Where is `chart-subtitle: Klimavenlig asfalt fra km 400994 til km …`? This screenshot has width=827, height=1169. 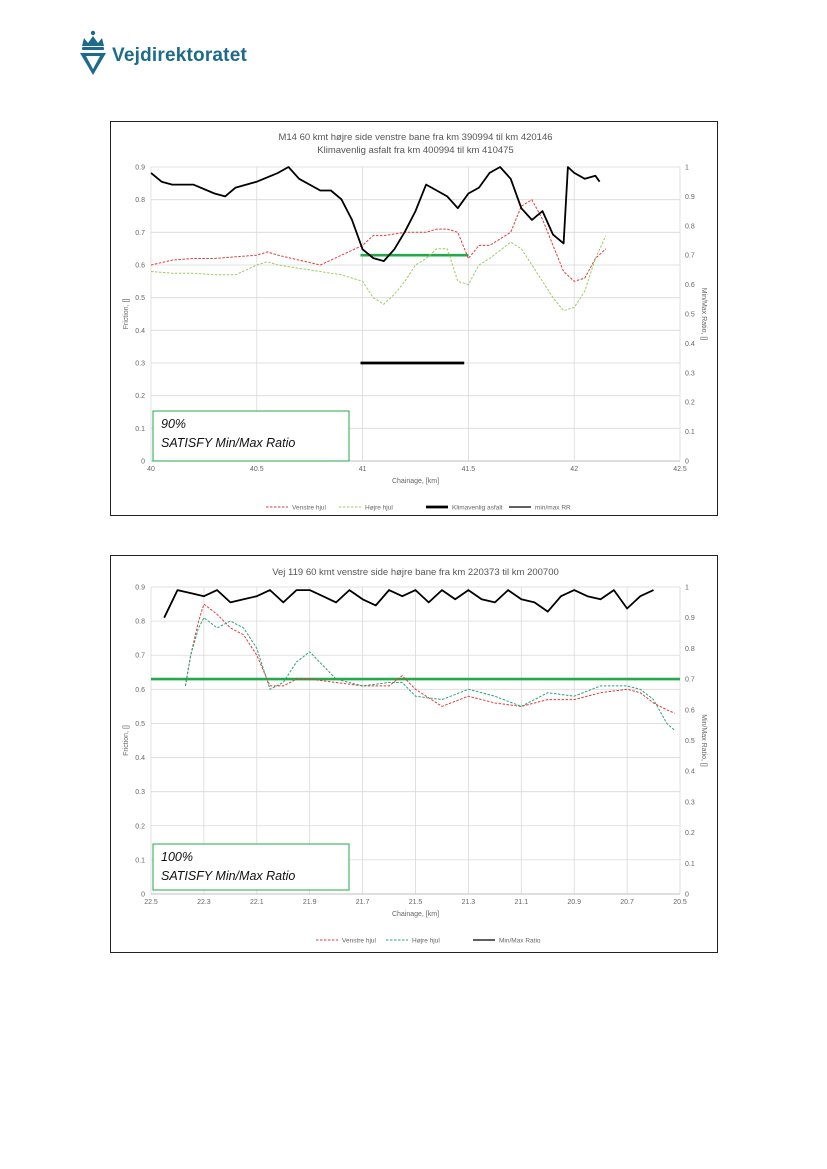
chart-subtitle: Klimavenlig asfalt fra km 400994 til km … is located at coordinates (415, 150).